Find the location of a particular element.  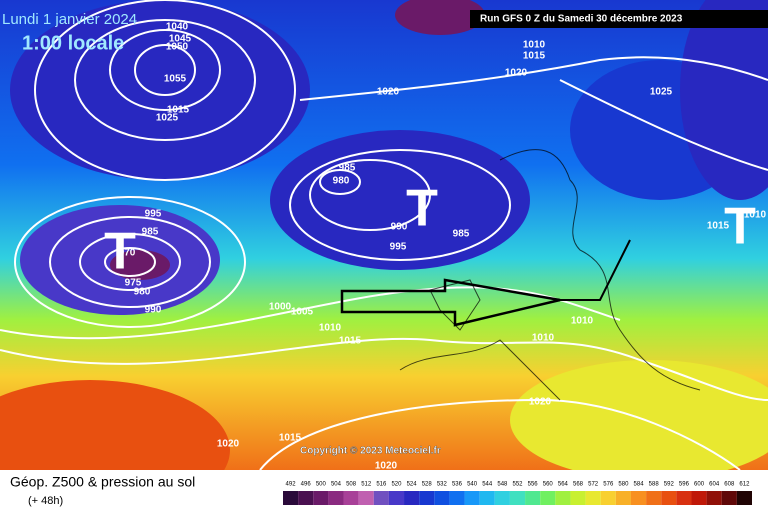

colorbar-label: 604 is located at coordinates (714, 485).